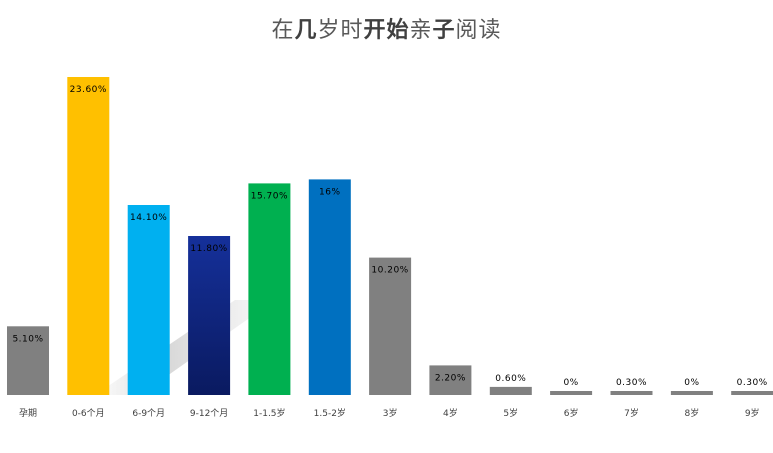 The width and height of the screenshot is (773, 453). Describe the element at coordinates (88, 236) in the screenshot. I see `bar-0-6个月` at that location.